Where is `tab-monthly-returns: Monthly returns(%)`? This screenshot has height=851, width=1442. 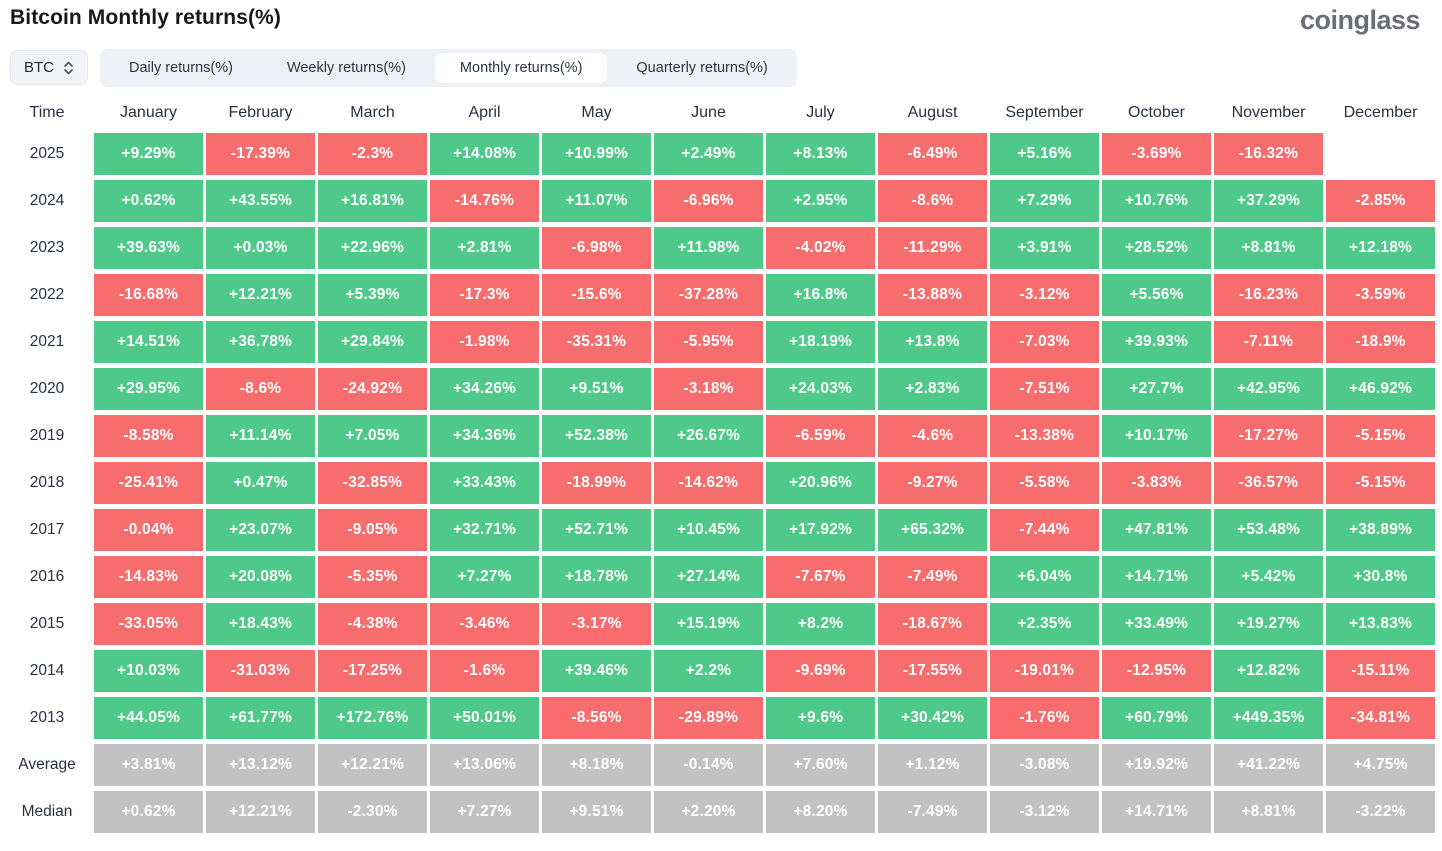
tab-monthly-returns: Monthly returns(%) is located at coordinates (521, 67).